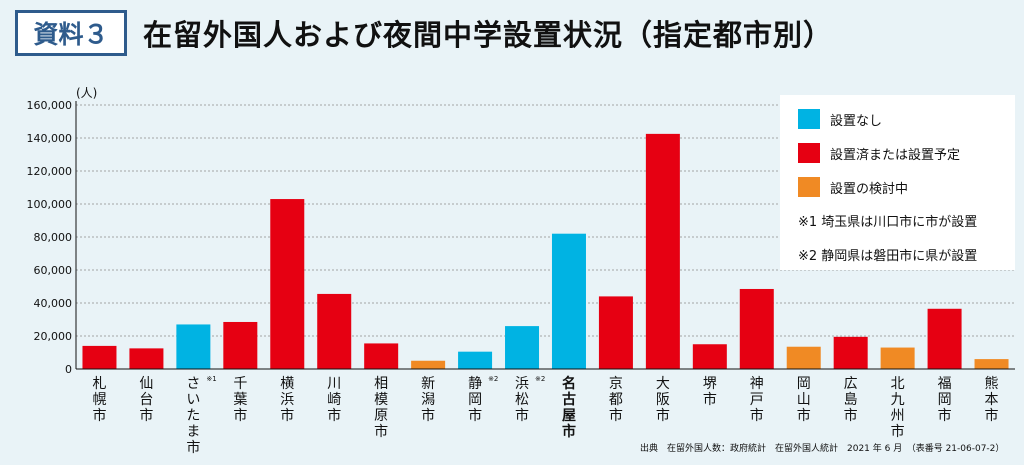 The image size is (1024, 465). Describe the element at coordinates (211, 379) in the screenshot. I see `x-tick-note: ※1` at that location.